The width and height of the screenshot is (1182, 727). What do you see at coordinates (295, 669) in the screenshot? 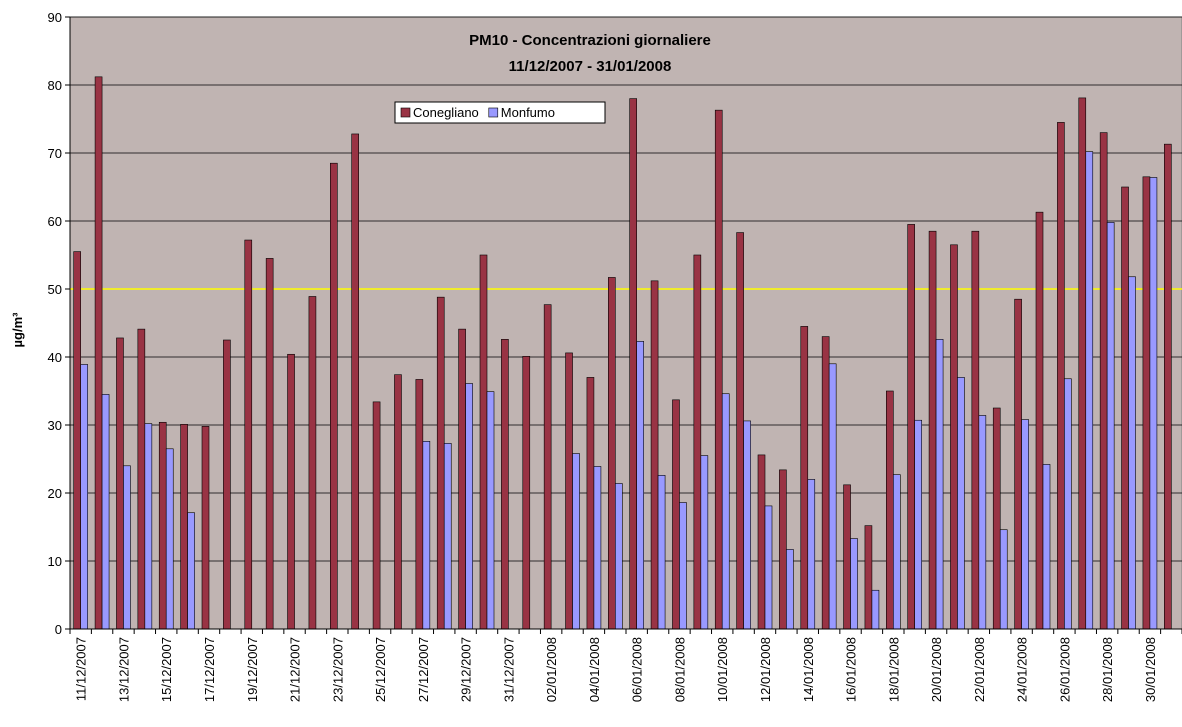
I see `x-tick-label: 21/12/2007` at bounding box center [295, 669].